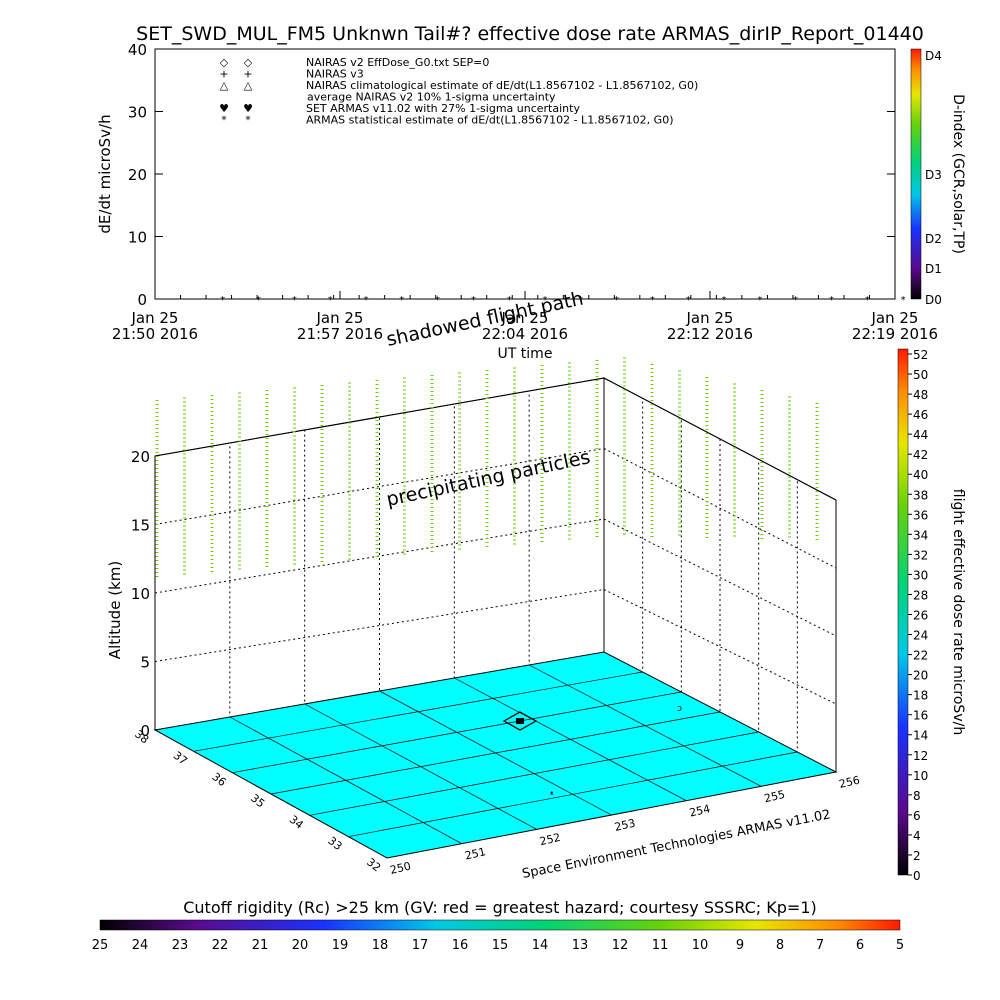  I want to click on legend-label: NAIRAS v2 EffDose_G0.txt SEP=0, so click(397, 62).